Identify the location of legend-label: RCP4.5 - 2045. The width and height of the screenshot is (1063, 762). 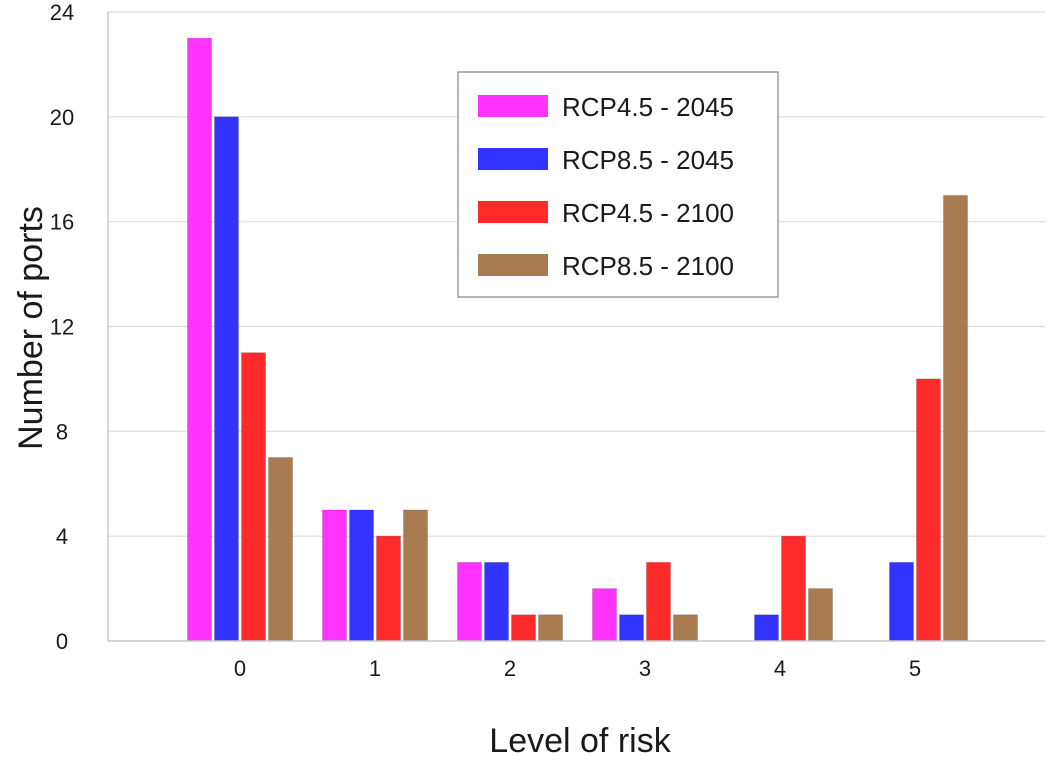
(648, 107).